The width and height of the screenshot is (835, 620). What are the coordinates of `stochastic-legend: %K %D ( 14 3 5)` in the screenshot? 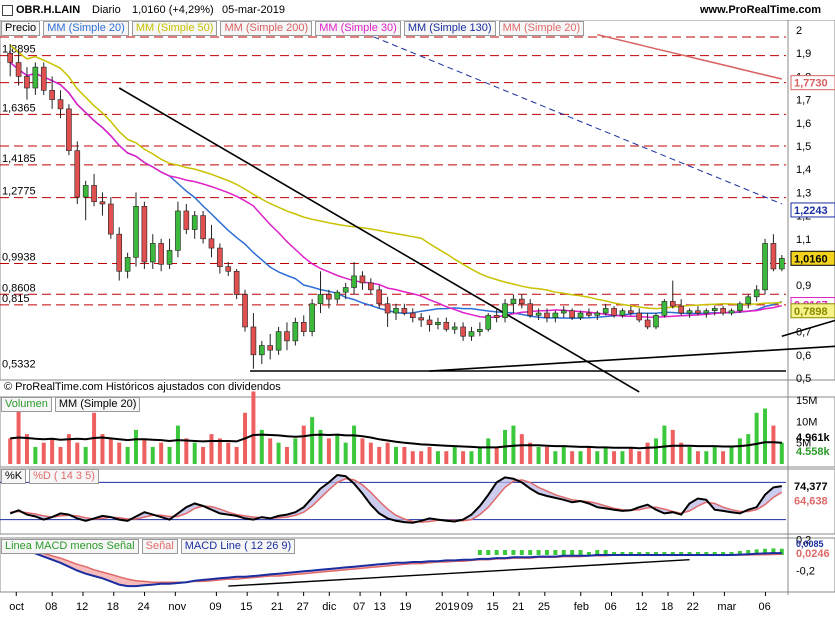 It's located at (50, 476).